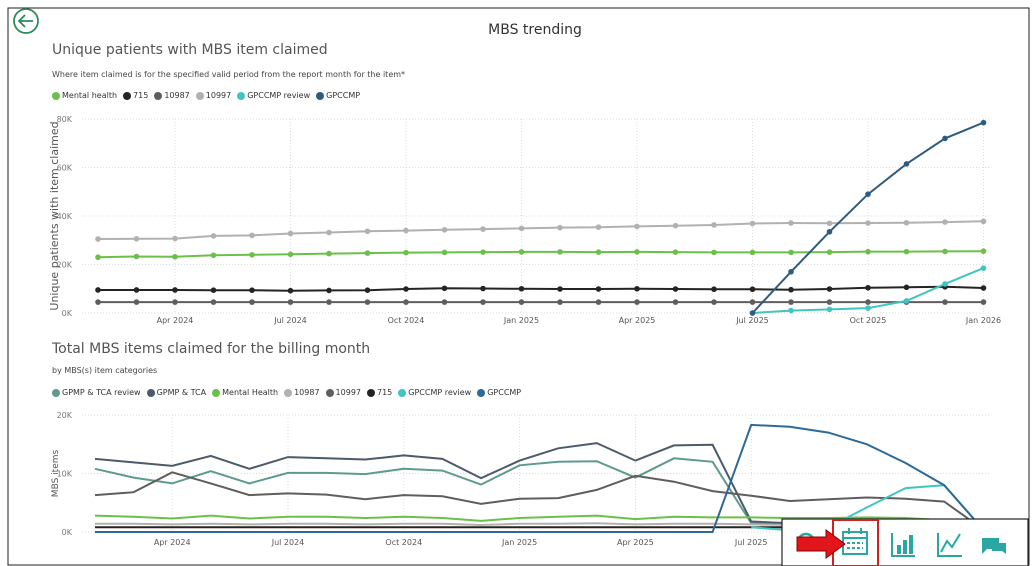 The height and width of the screenshot is (566, 1036). I want to click on x-tick-label: Jan 2026, so click(983, 320).